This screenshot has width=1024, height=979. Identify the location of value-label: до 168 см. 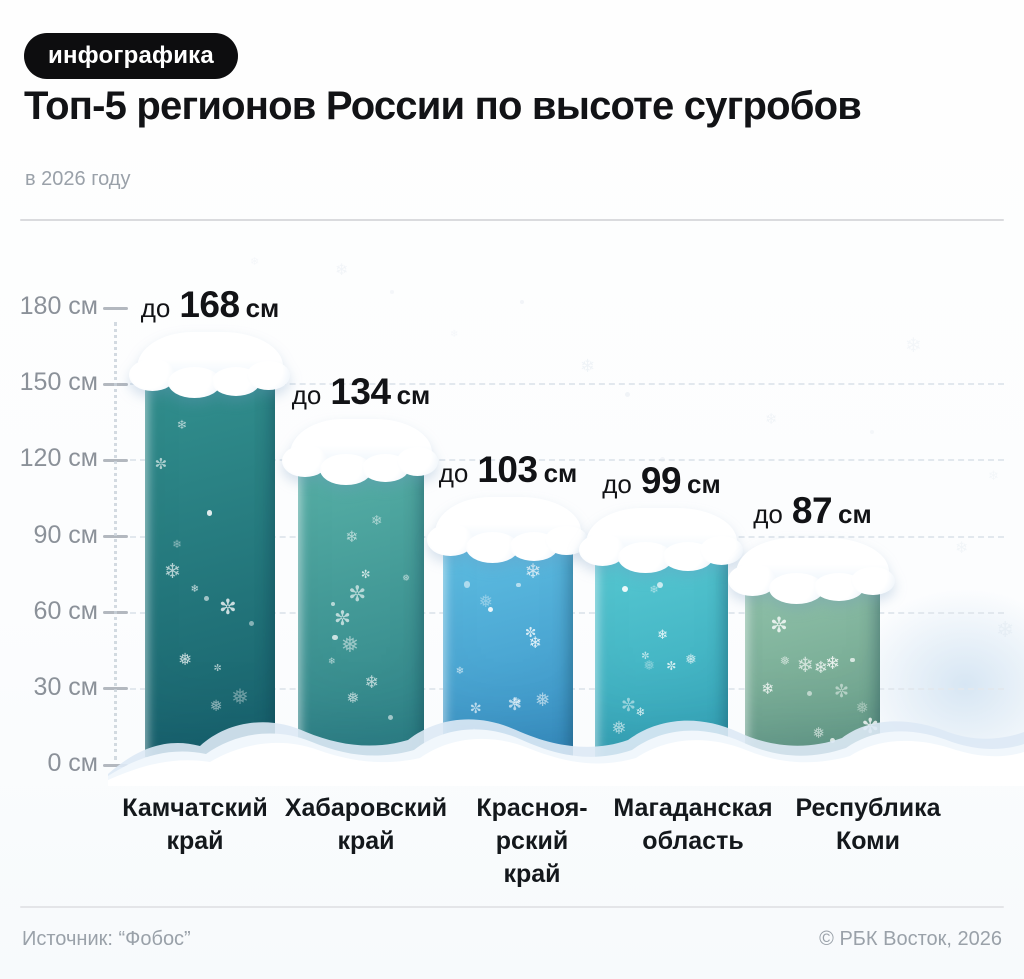
(210, 305).